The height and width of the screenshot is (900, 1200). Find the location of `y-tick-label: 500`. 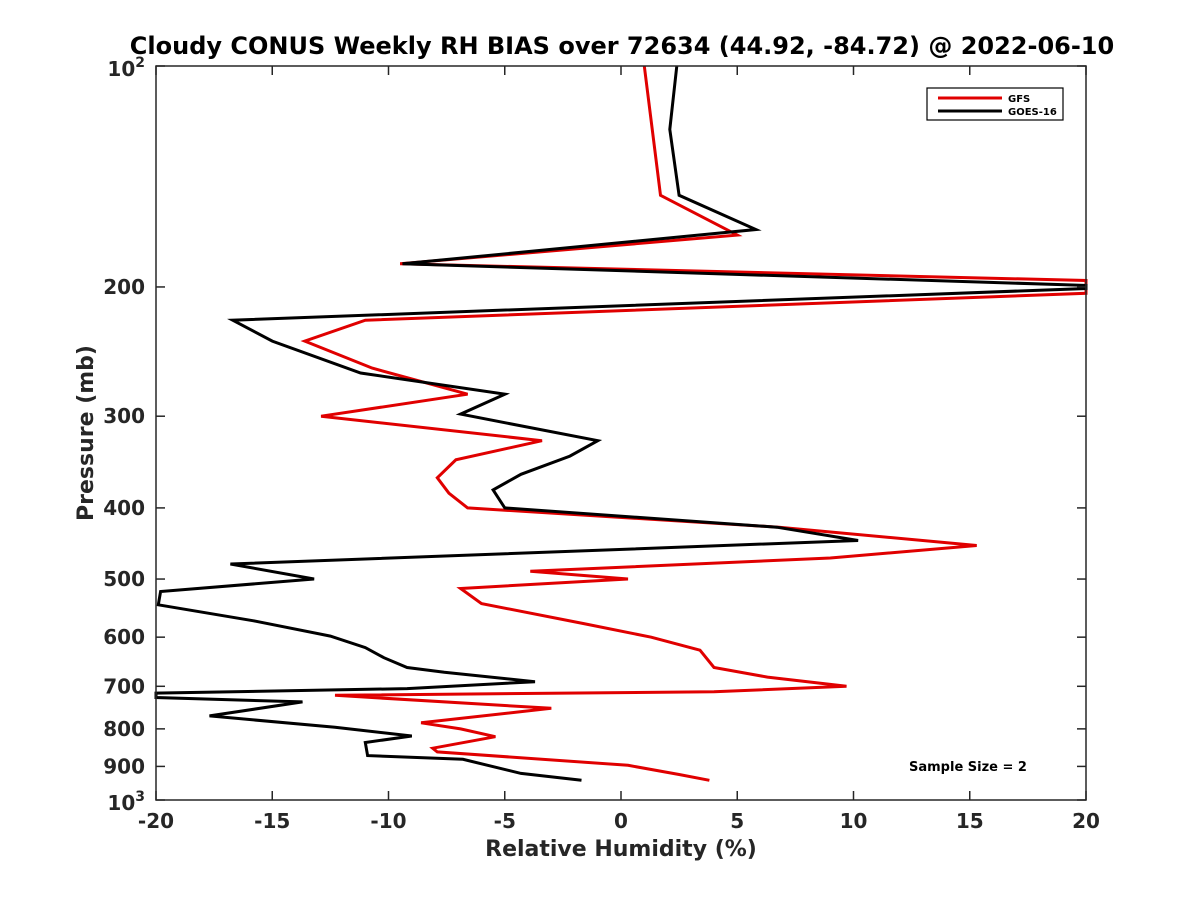

y-tick-label: 500 is located at coordinates (124, 579).